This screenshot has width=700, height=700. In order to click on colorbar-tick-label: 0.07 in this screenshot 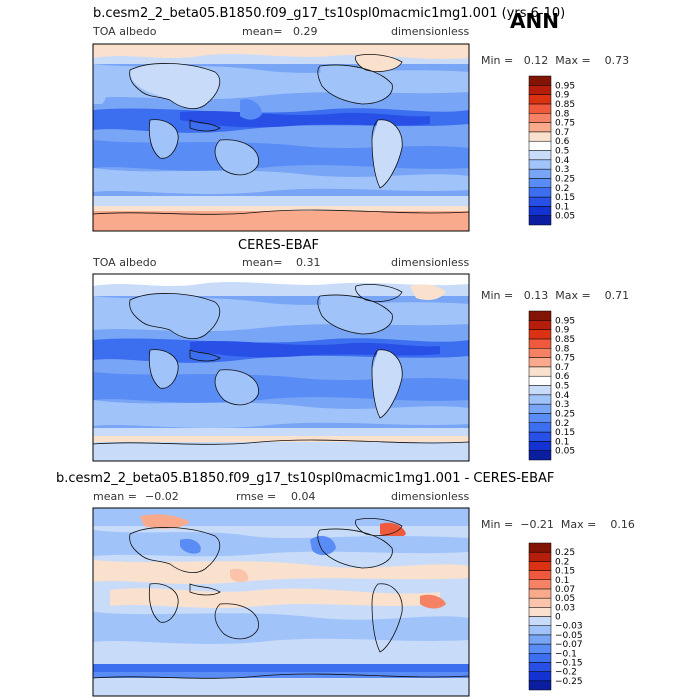, I will do `click(565, 590)`.